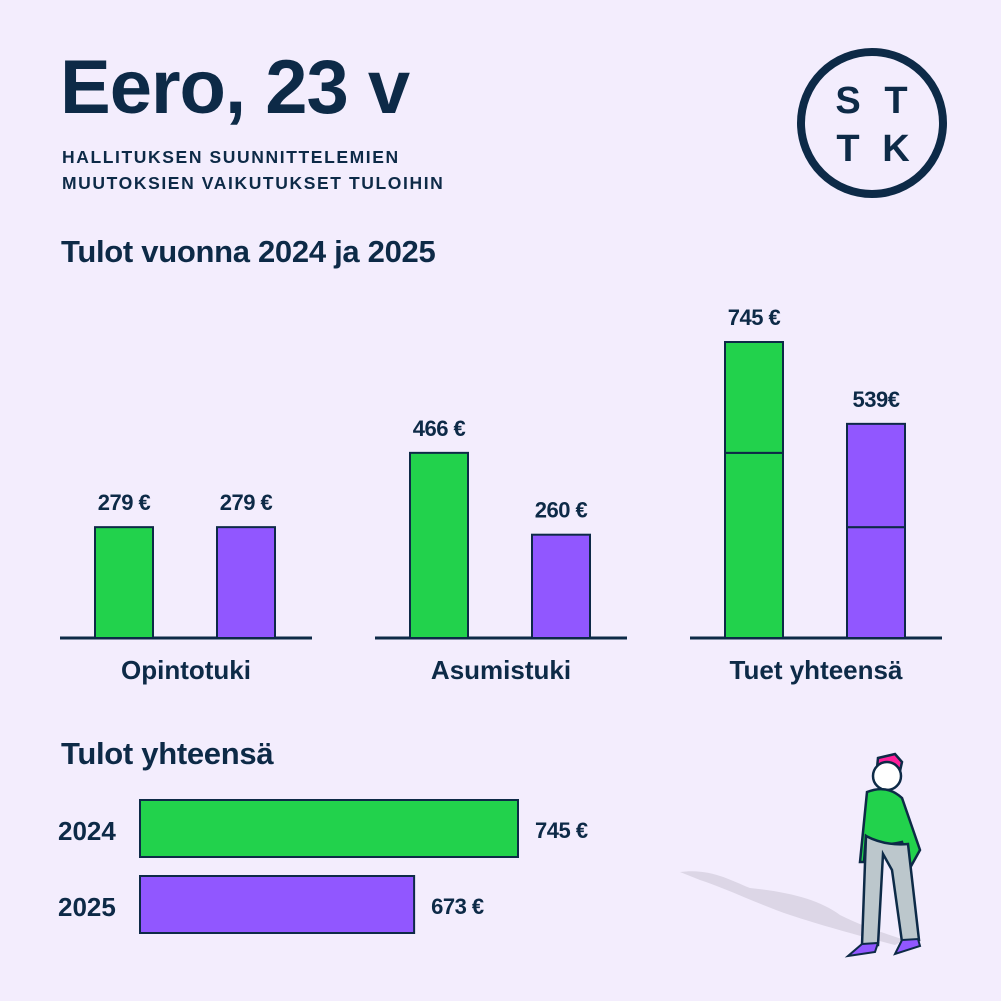 The image size is (1001, 1001). I want to click on data-label: 539€, so click(876, 399).